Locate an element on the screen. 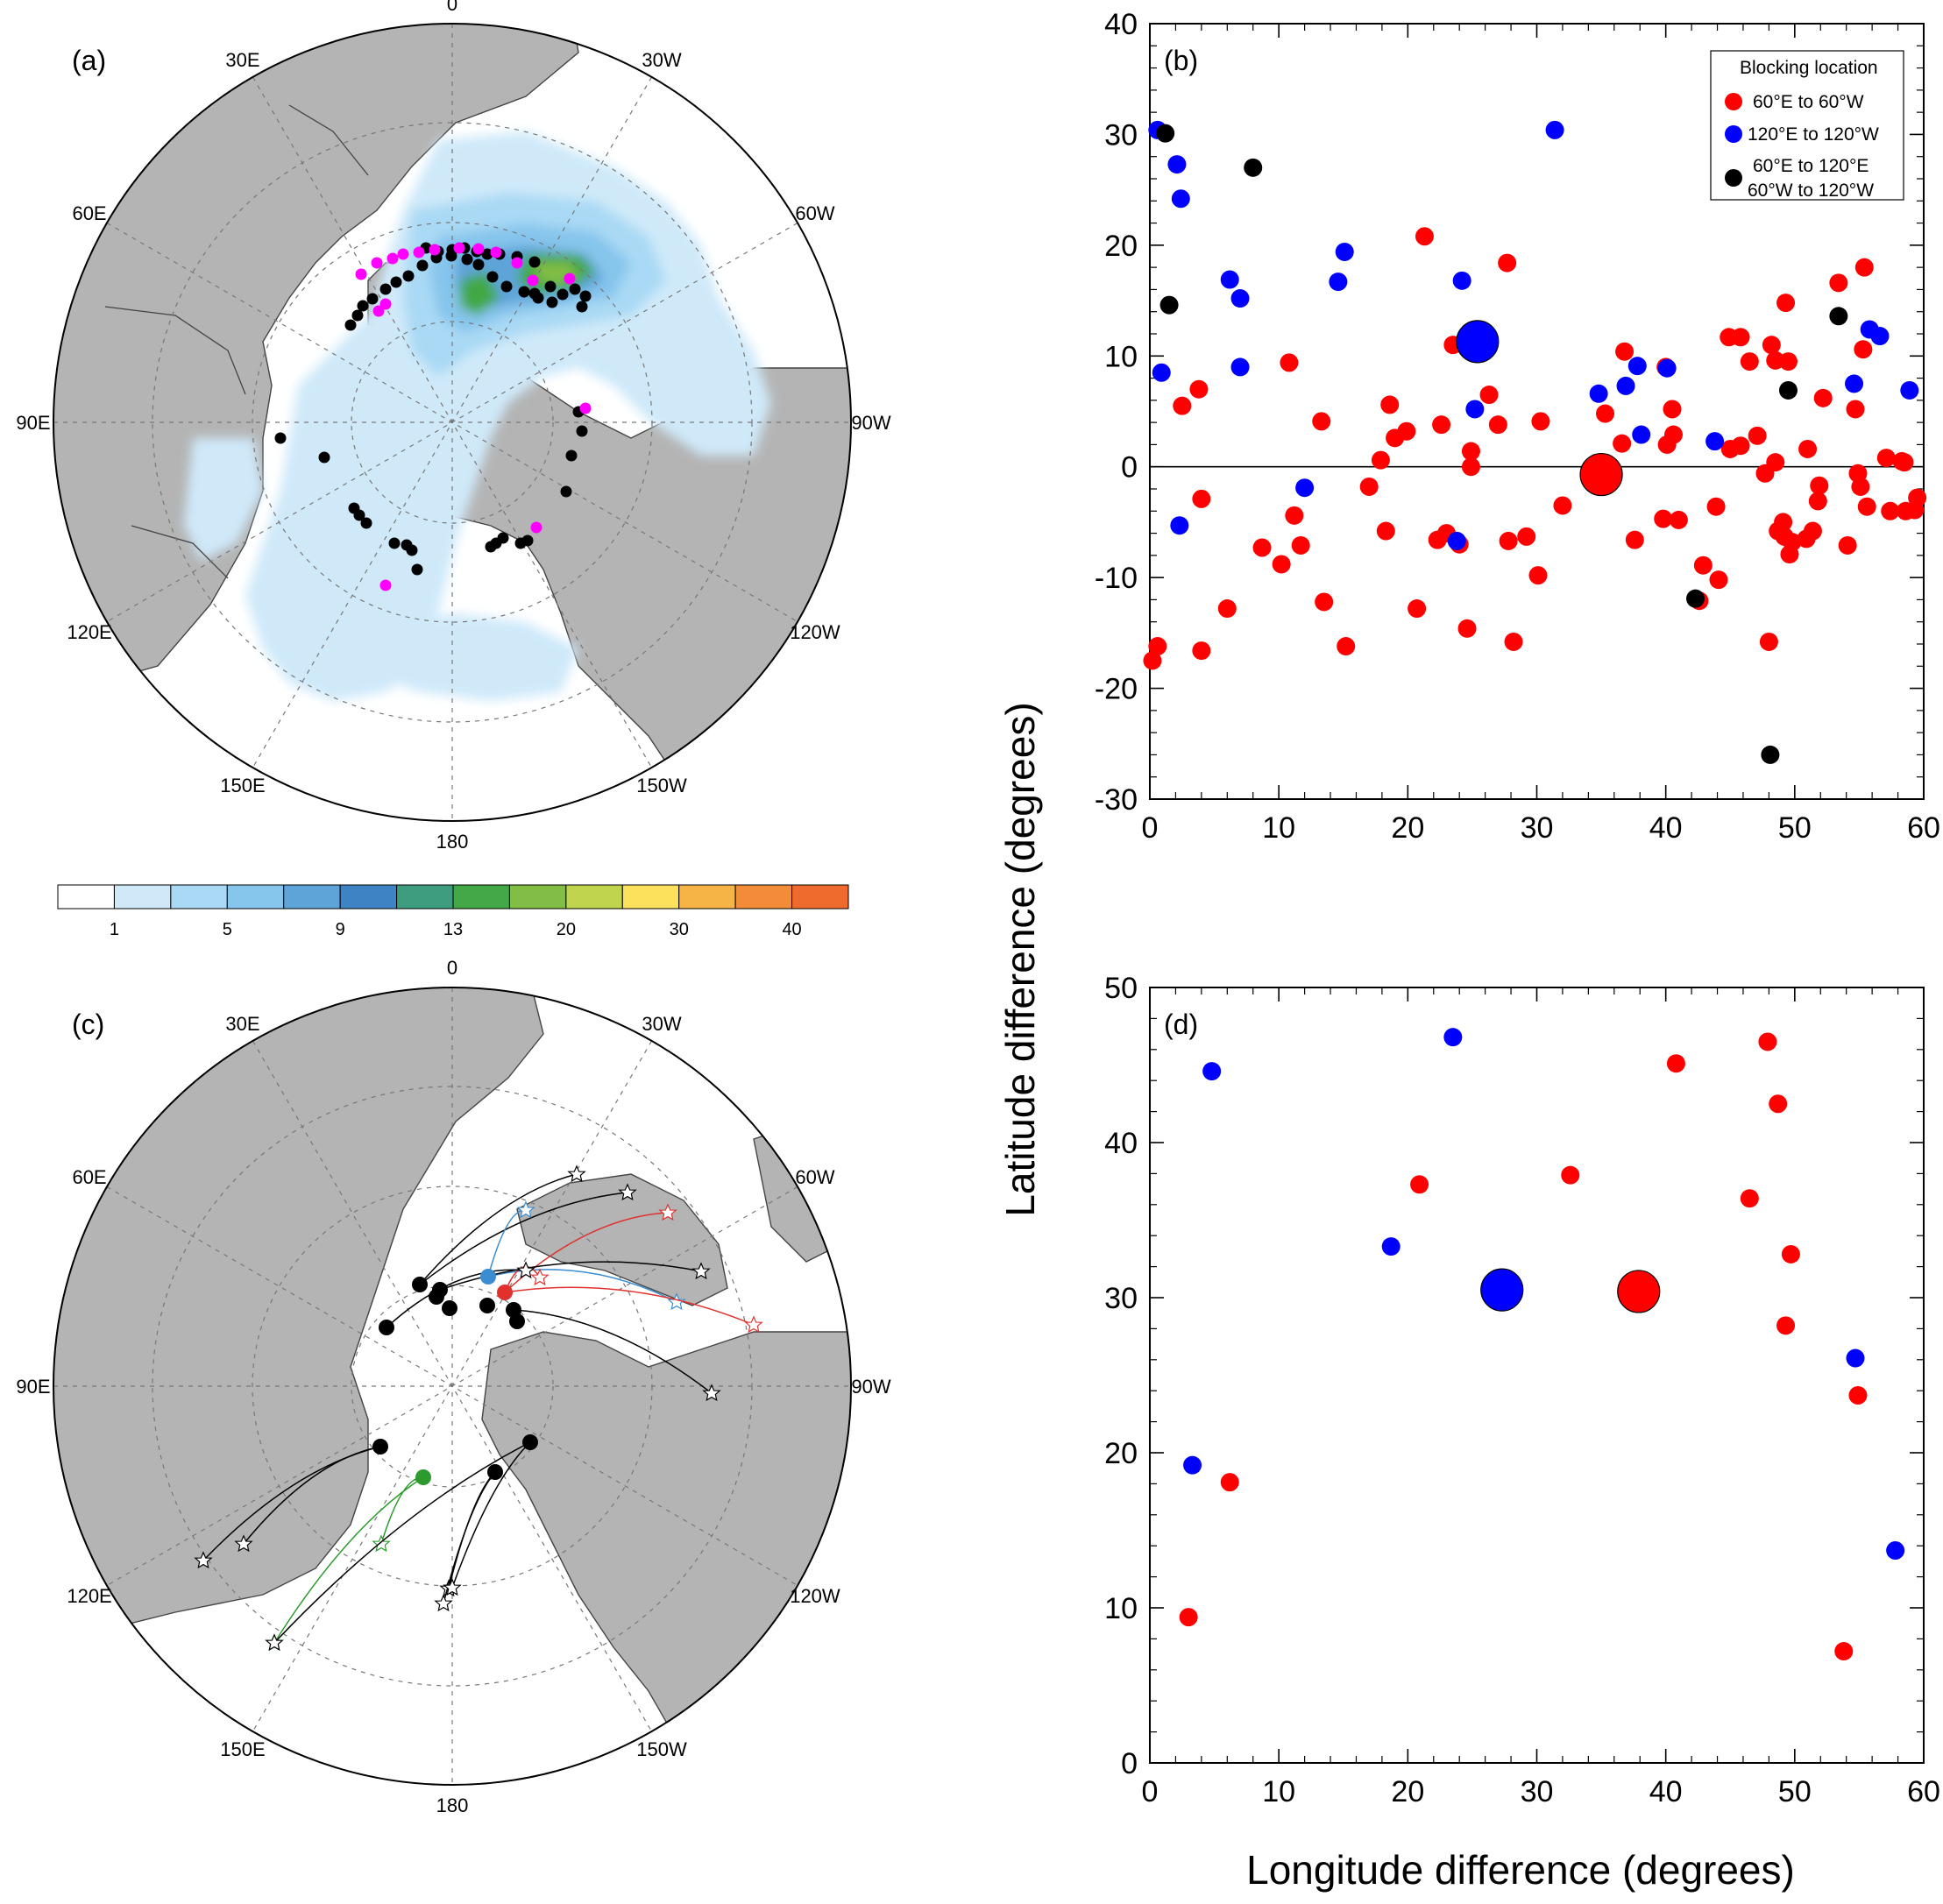 The height and width of the screenshot is (1904, 1943). legend-marker-blue is located at coordinates (1733, 134).